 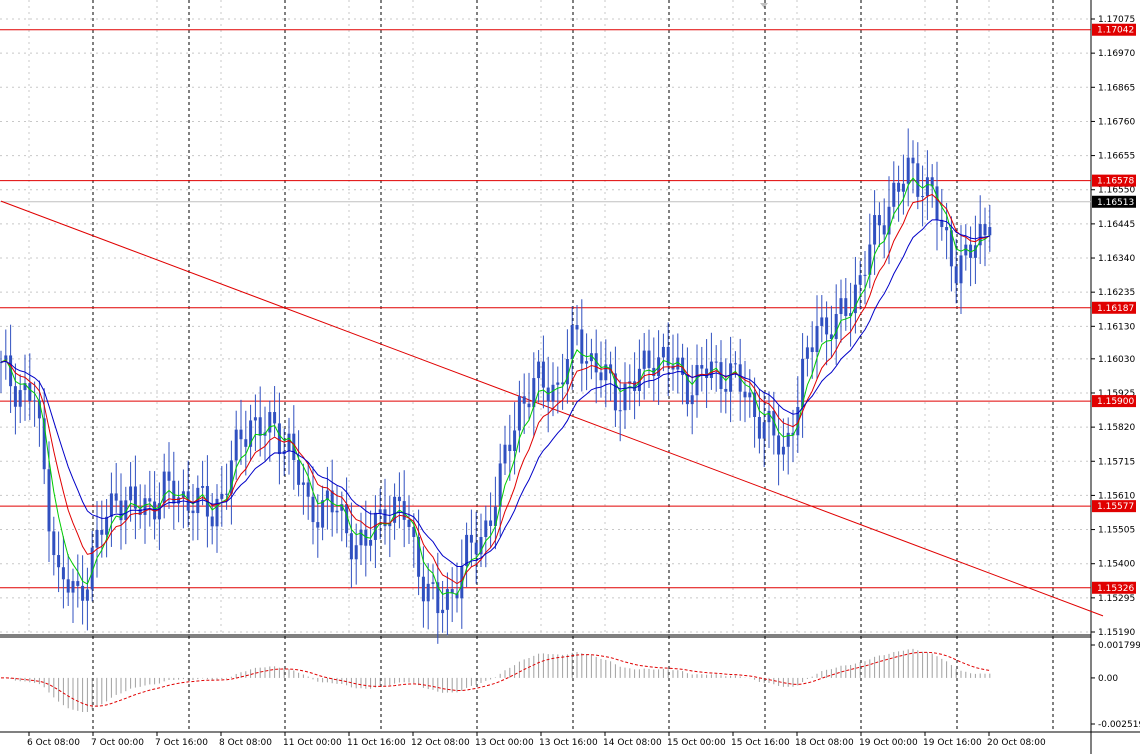 I want to click on shift-marker-icon, so click(x=764, y=5).